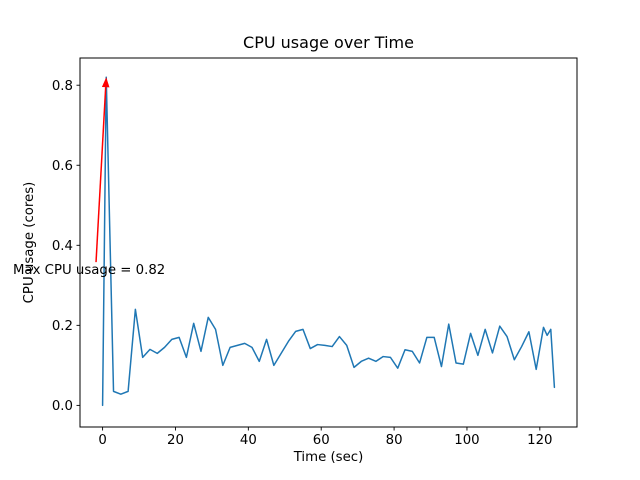  What do you see at coordinates (175, 440) in the screenshot?
I see `x-tick-label: 20` at bounding box center [175, 440].